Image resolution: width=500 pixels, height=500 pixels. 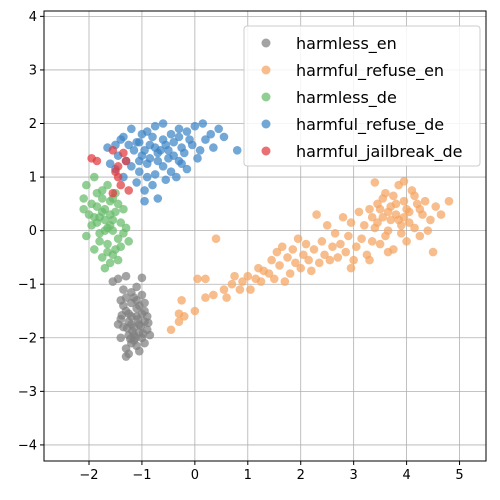 I want to click on x-tick-label: 4, so click(x=406, y=475).